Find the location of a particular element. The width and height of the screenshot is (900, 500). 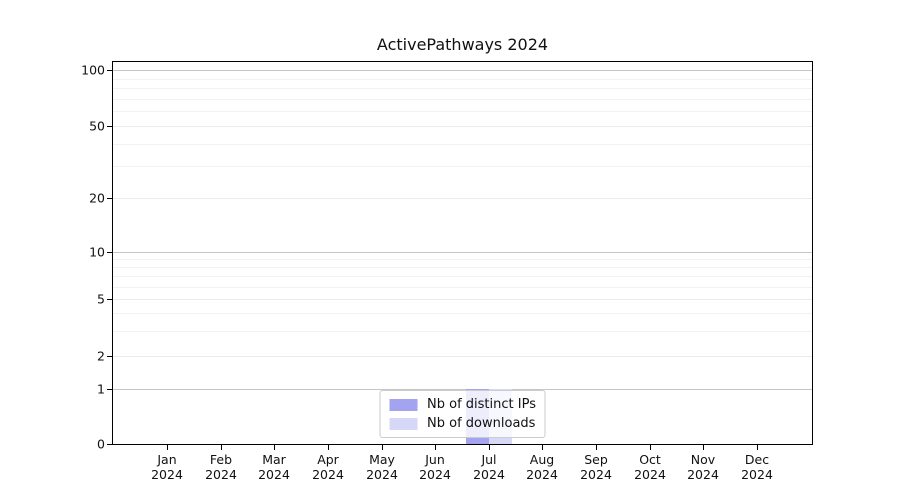

x-tick-label: Jan 2024 is located at coordinates (167, 467).